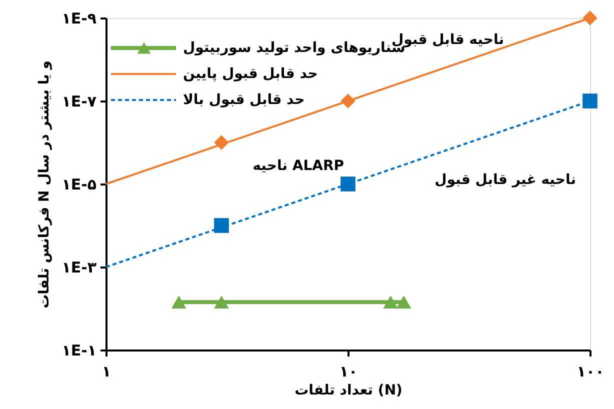 The image size is (614, 409). Describe the element at coordinates (79, 267) in the screenshot. I see `y-tick-label: ۱E-۳` at that location.